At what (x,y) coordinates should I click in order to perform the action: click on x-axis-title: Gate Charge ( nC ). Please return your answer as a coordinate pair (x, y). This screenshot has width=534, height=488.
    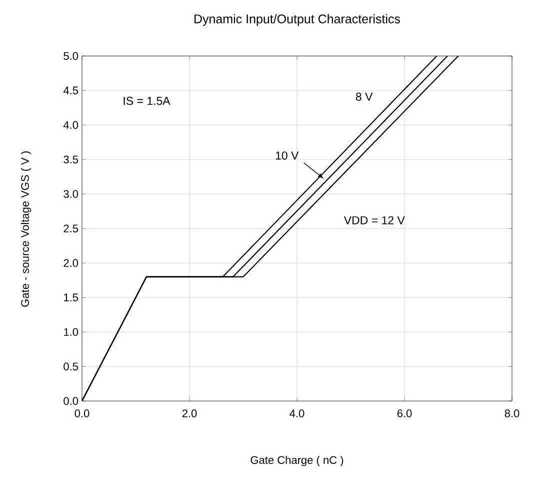
    Looking at the image, I should click on (297, 461).